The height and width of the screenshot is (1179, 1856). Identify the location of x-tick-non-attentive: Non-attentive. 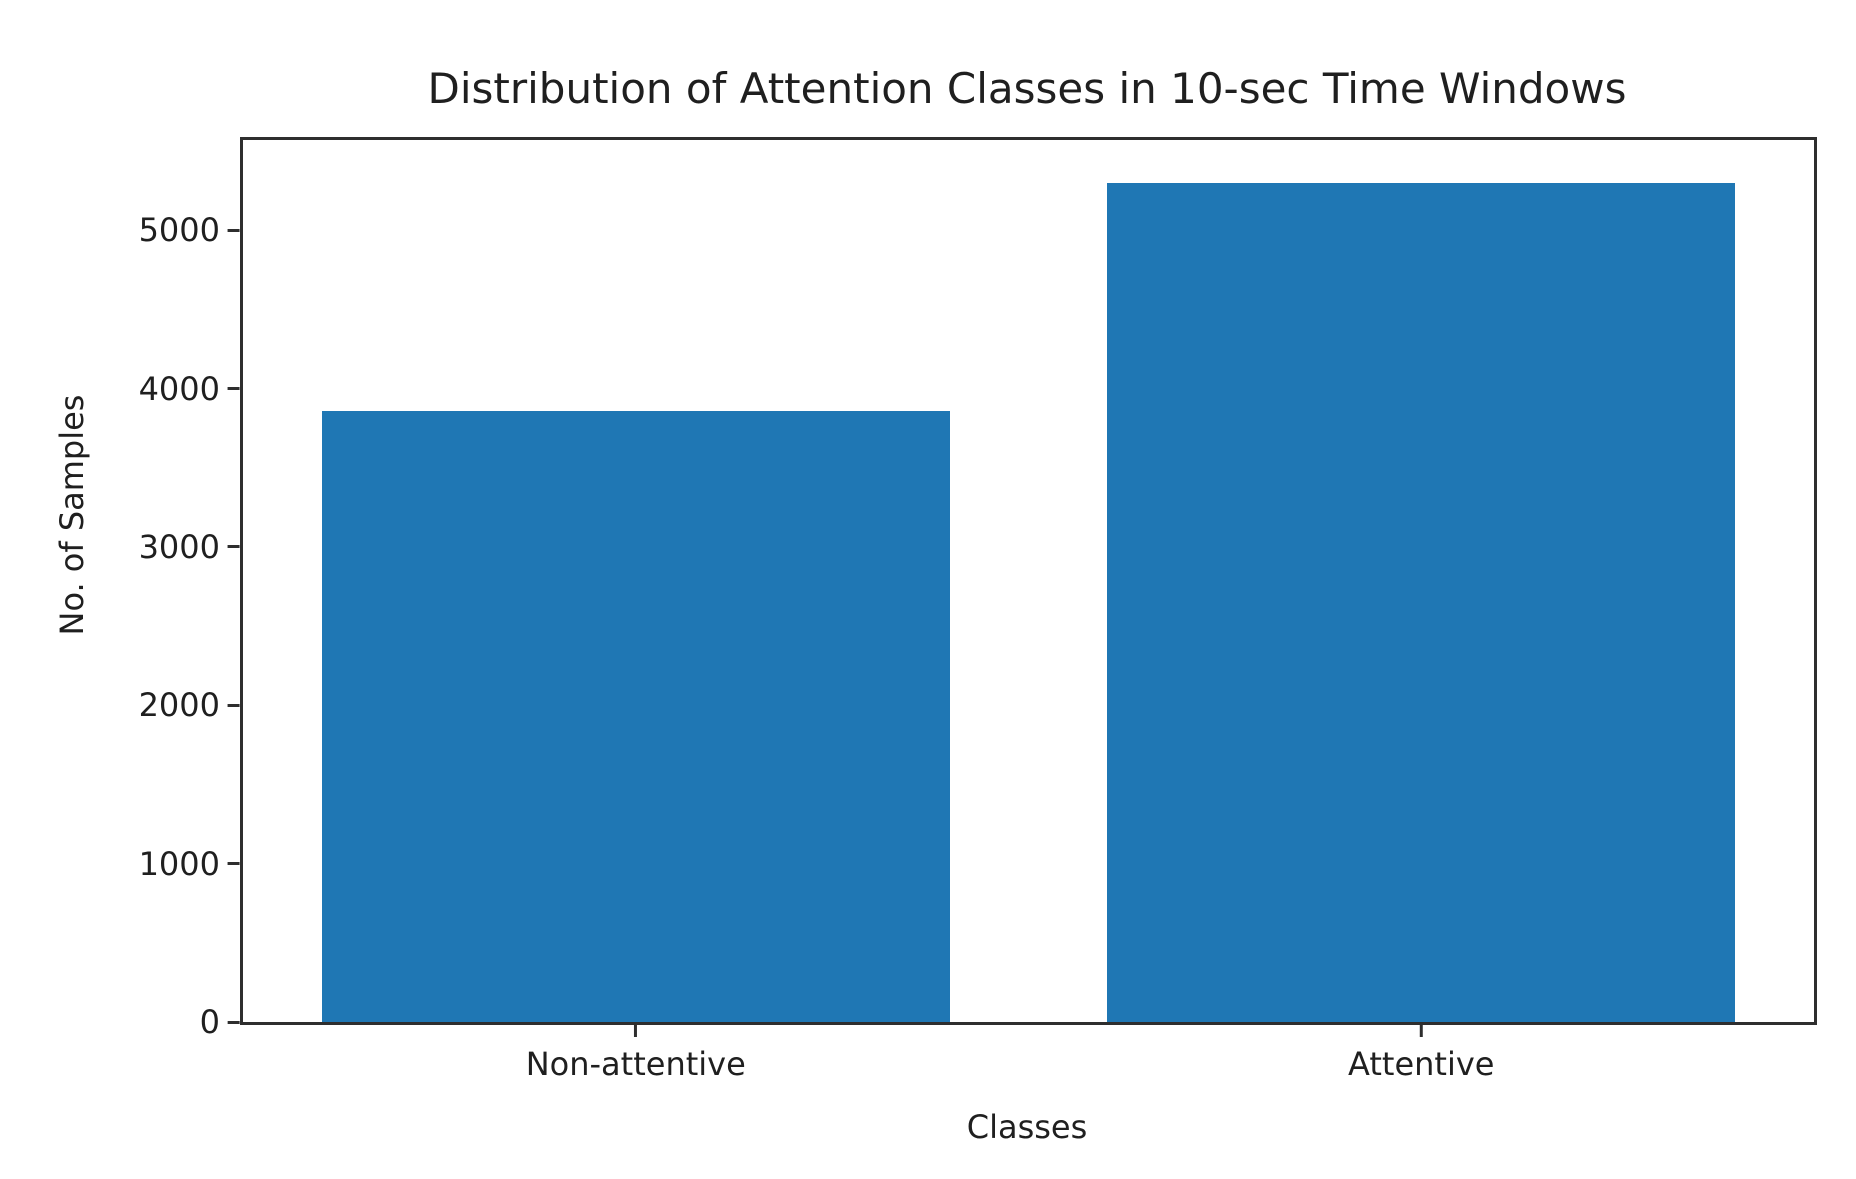
(636, 1054).